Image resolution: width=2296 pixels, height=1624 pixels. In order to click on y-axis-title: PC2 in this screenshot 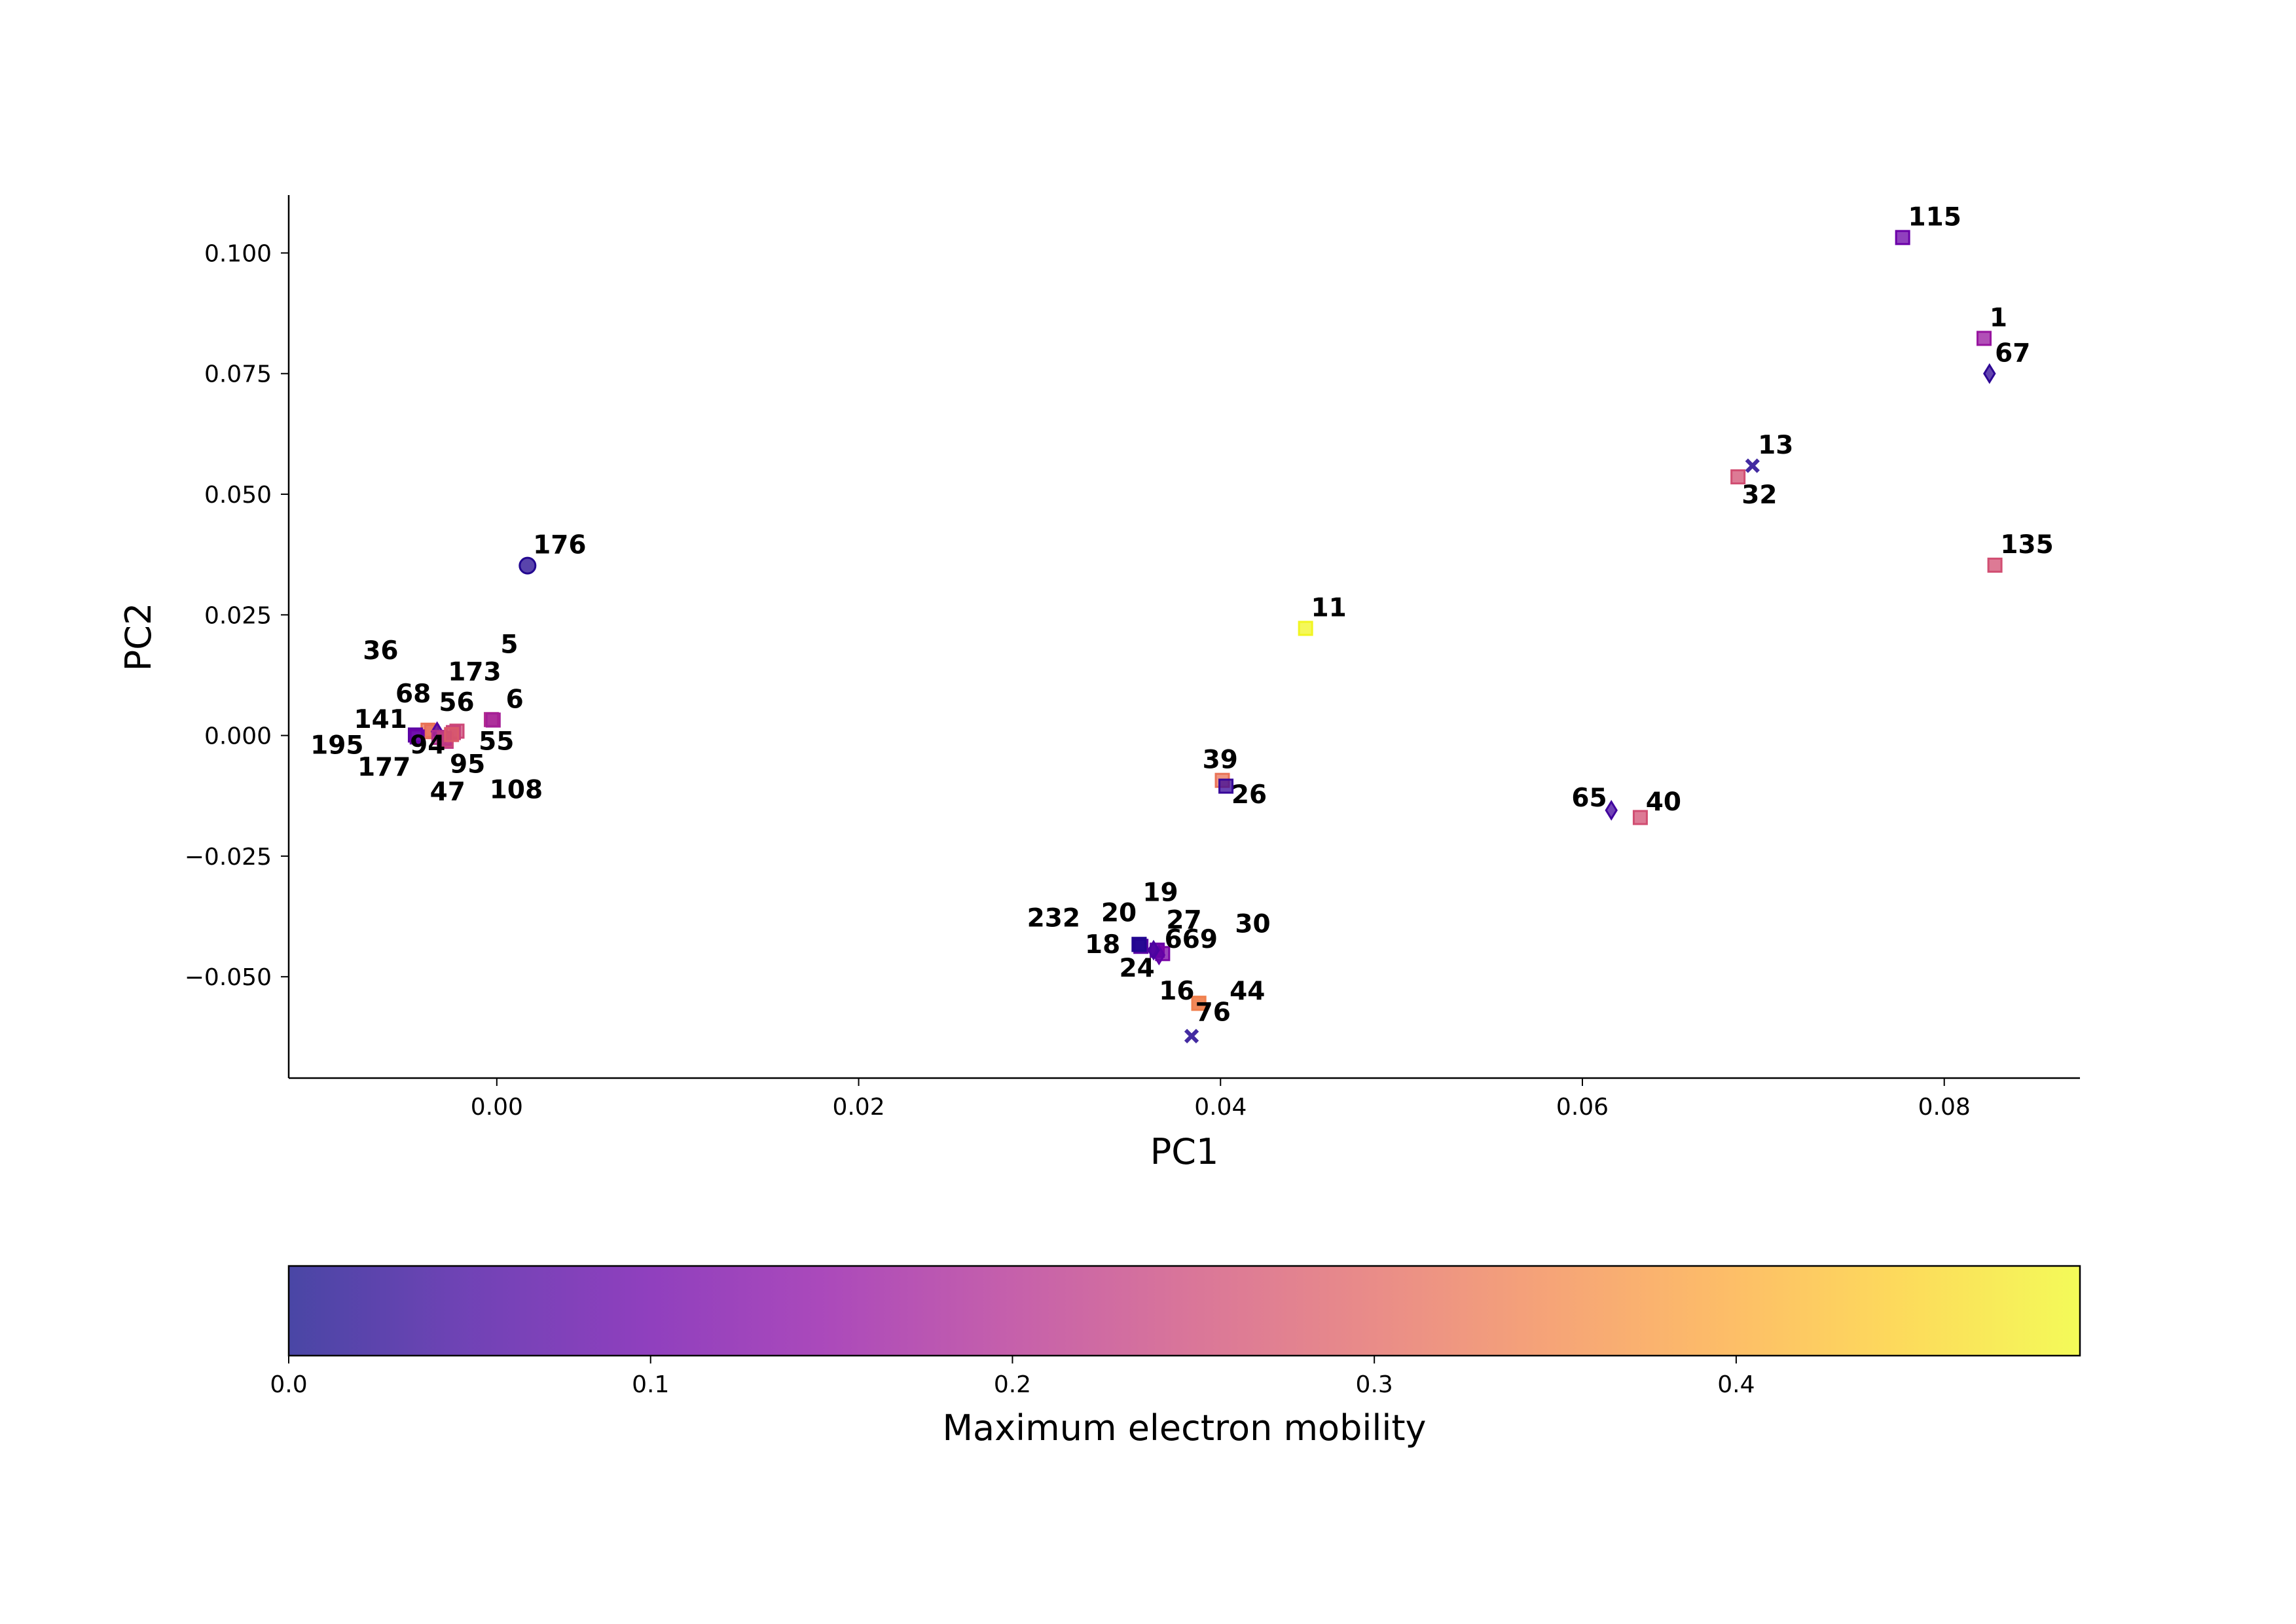, I will do `click(138, 637)`.